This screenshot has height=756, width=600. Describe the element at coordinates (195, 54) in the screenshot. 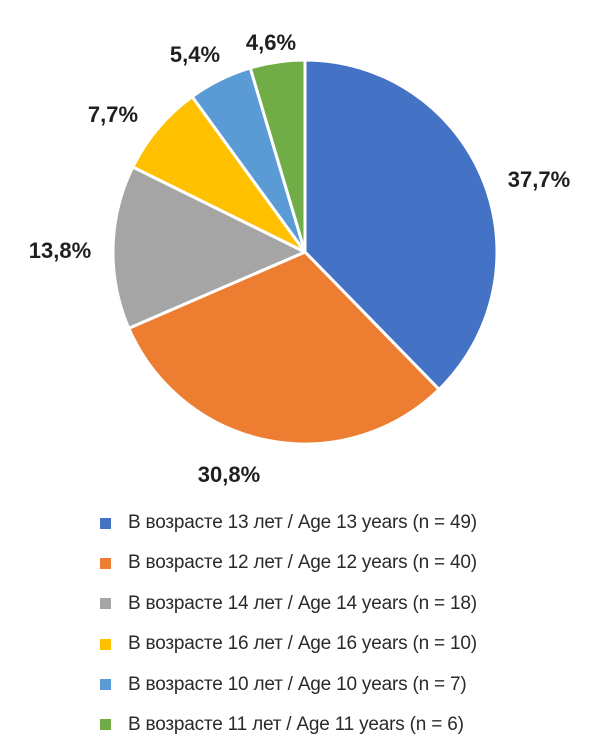

I see `slice-percent-label: 5,4%` at that location.